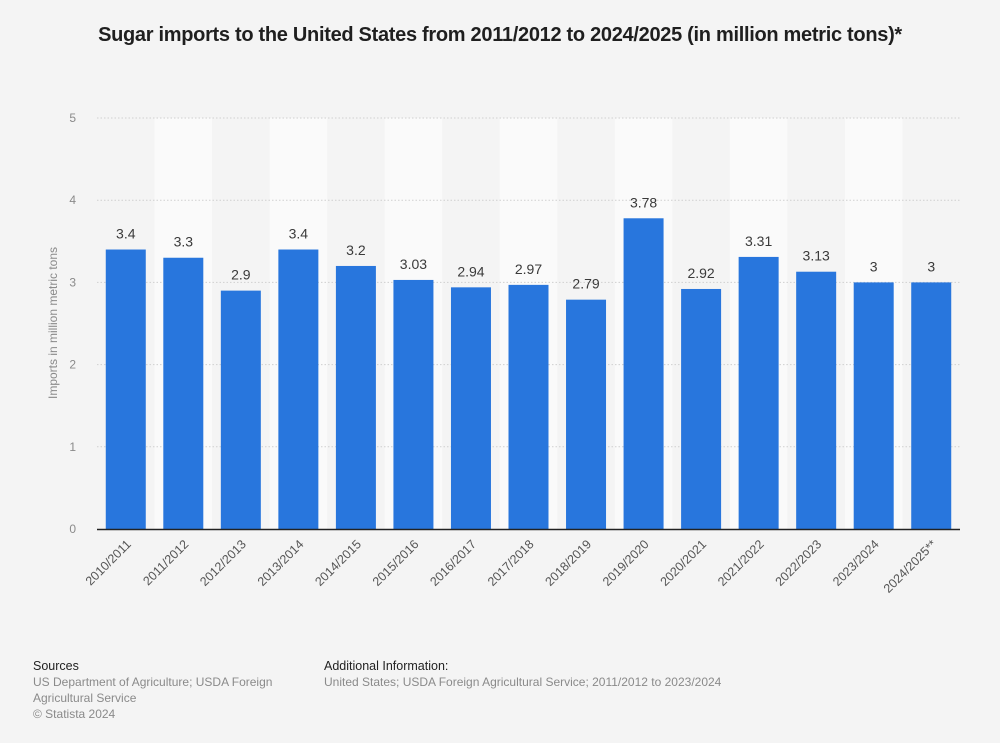  Describe the element at coordinates (72, 323) in the screenshot. I see `y-axis-ticks: 0 1 2 3 4 5` at that location.